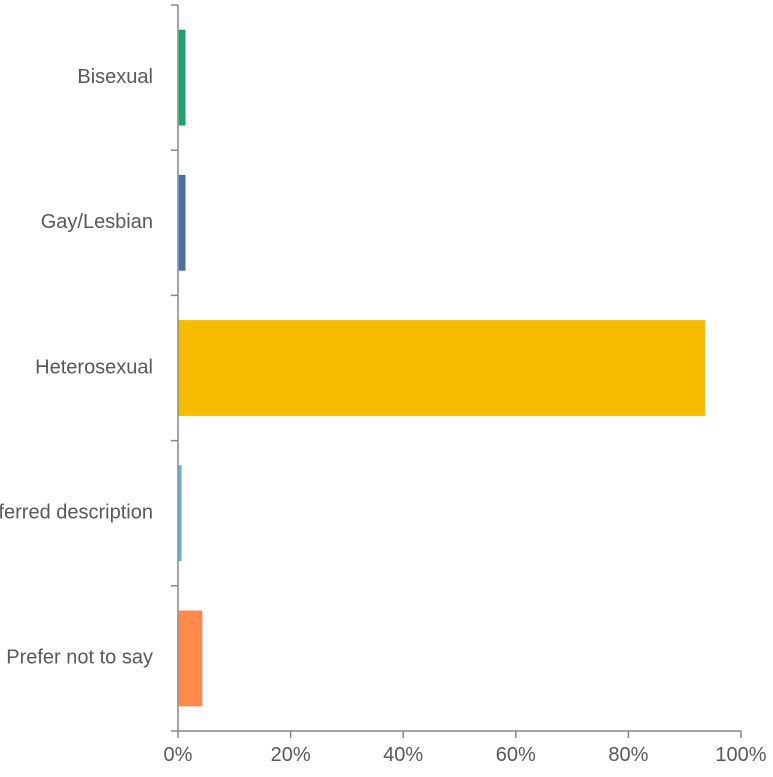  What do you see at coordinates (79, 658) in the screenshot?
I see `y-tick-label: Prefer not to say` at bounding box center [79, 658].